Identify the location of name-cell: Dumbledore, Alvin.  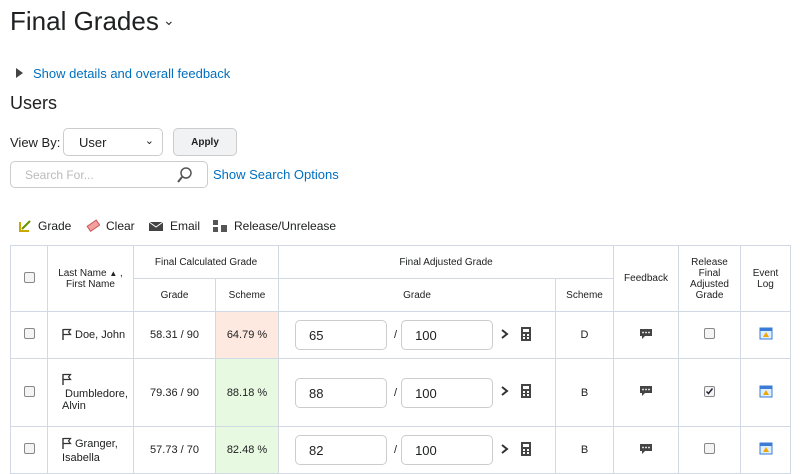
(90, 392).